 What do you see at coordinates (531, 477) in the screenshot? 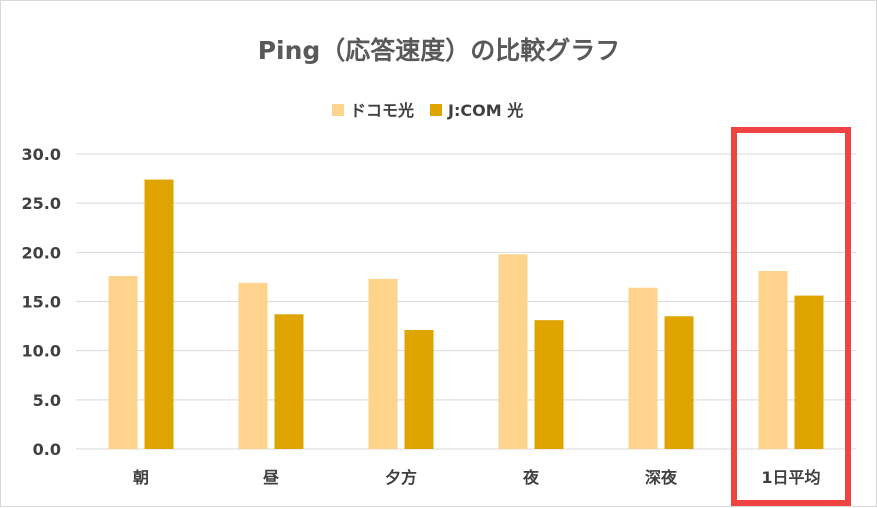
I see `x-tick-label: 夜` at bounding box center [531, 477].